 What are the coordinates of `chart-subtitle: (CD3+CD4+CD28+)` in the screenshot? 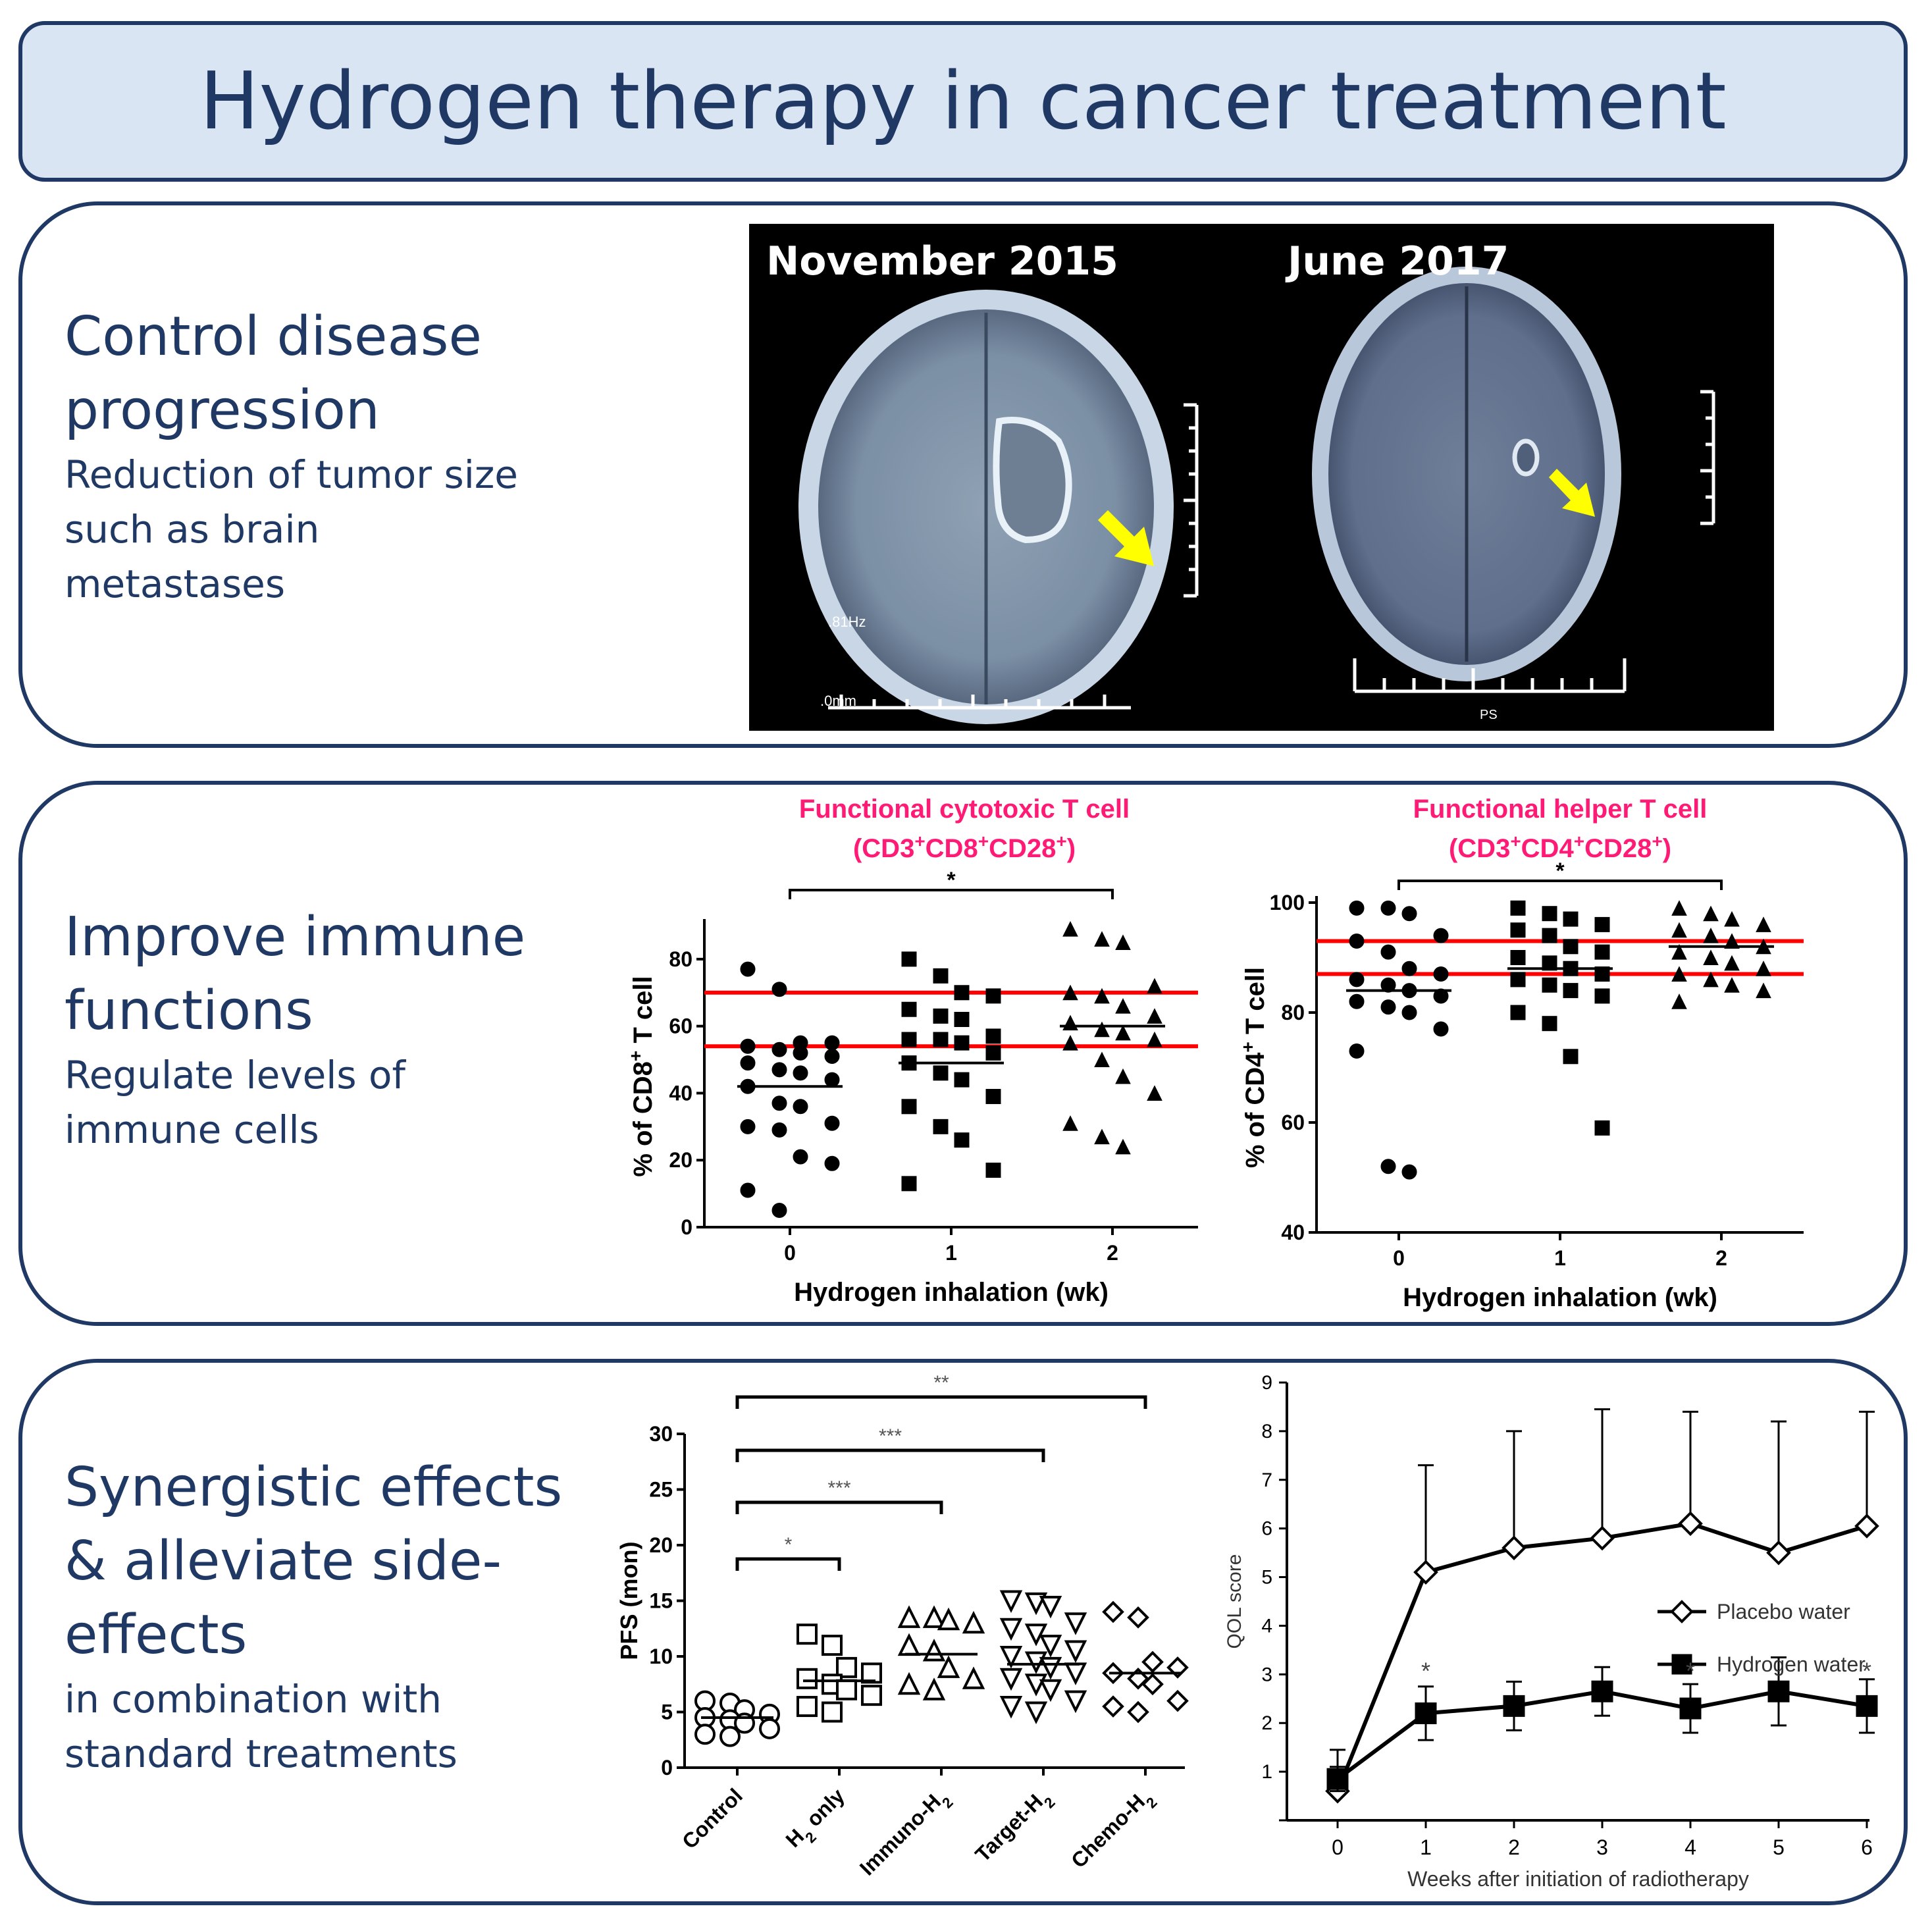 It's located at (1560, 847).